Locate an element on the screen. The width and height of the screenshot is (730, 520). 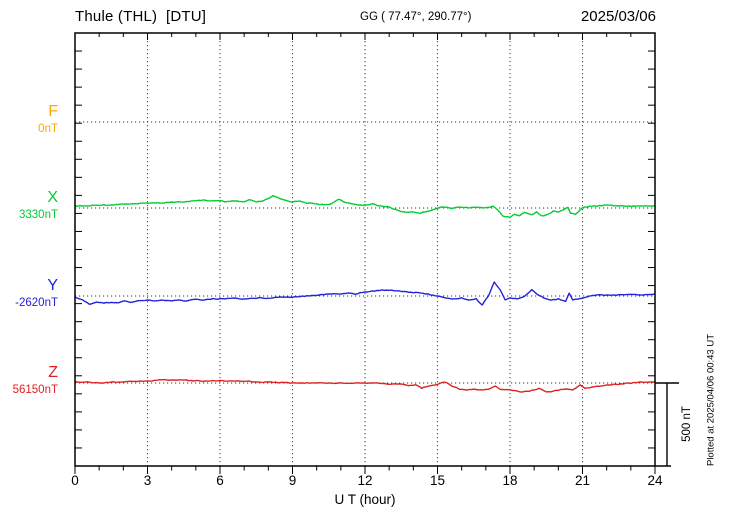
component-letter-x: X is located at coordinates (52, 197).